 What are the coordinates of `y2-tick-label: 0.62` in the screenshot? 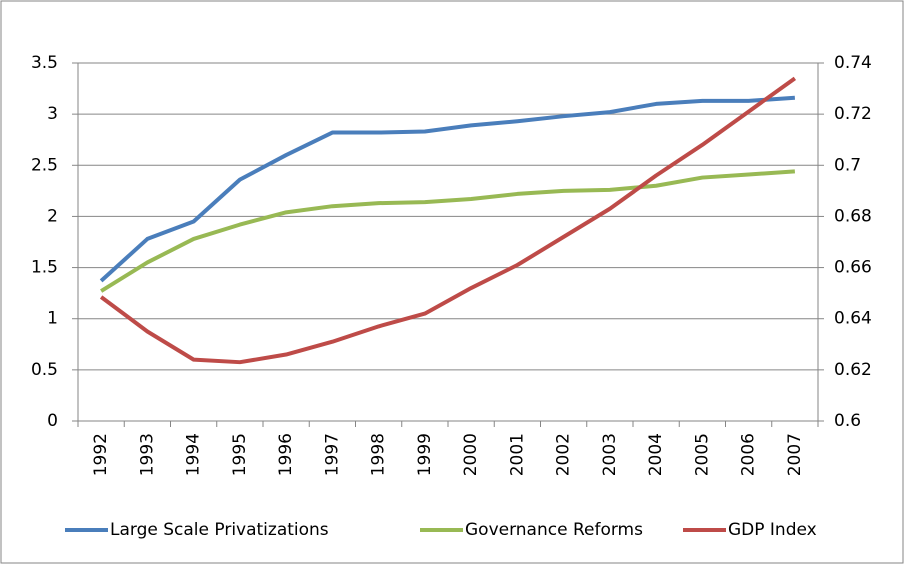 It's located at (853, 370).